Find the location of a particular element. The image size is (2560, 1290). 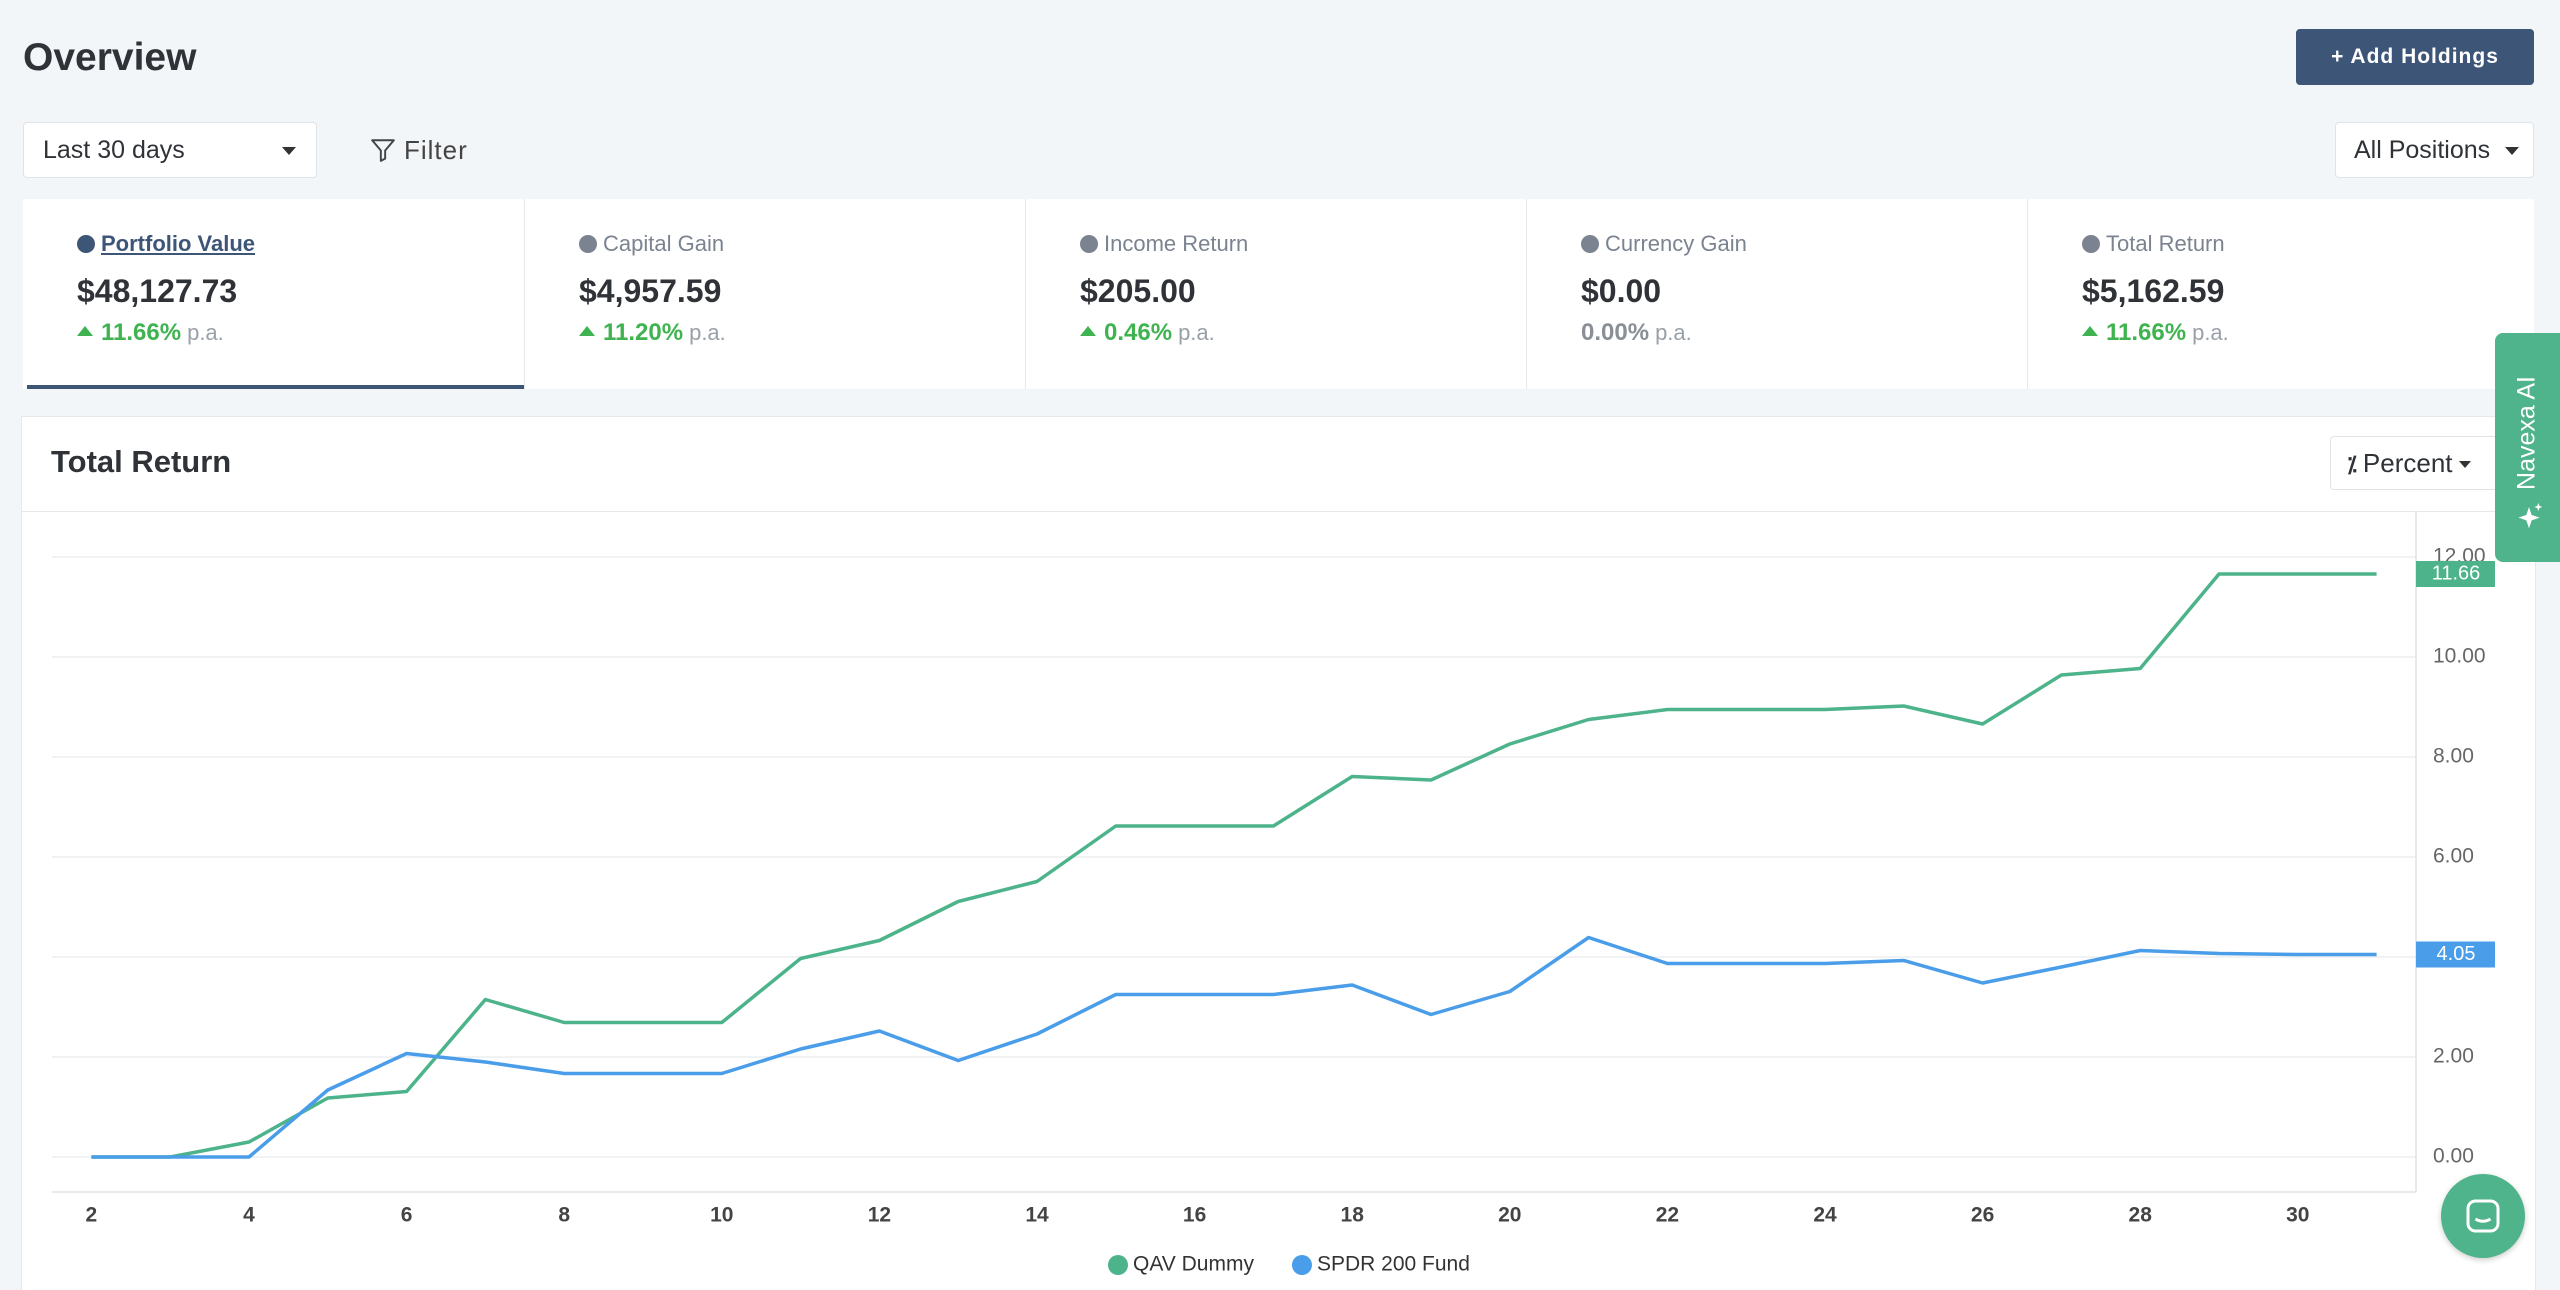

stat-change: 0.00% p.a. is located at coordinates (1636, 333).